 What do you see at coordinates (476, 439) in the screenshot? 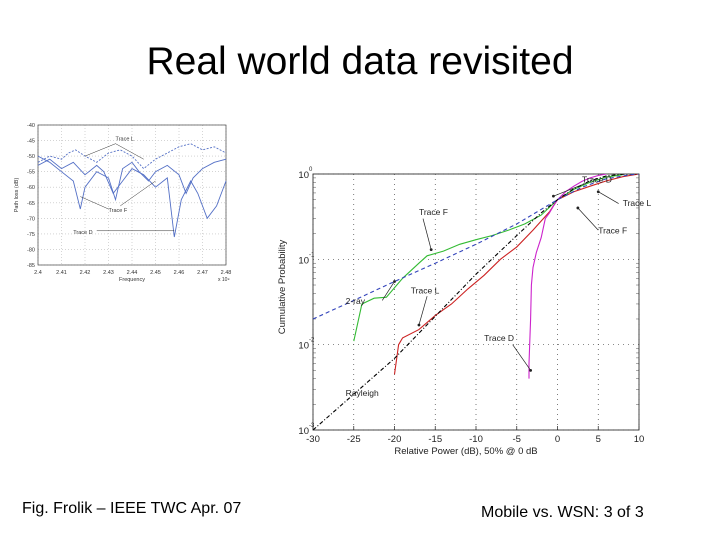
I see `x-tick-label: -10` at bounding box center [476, 439].